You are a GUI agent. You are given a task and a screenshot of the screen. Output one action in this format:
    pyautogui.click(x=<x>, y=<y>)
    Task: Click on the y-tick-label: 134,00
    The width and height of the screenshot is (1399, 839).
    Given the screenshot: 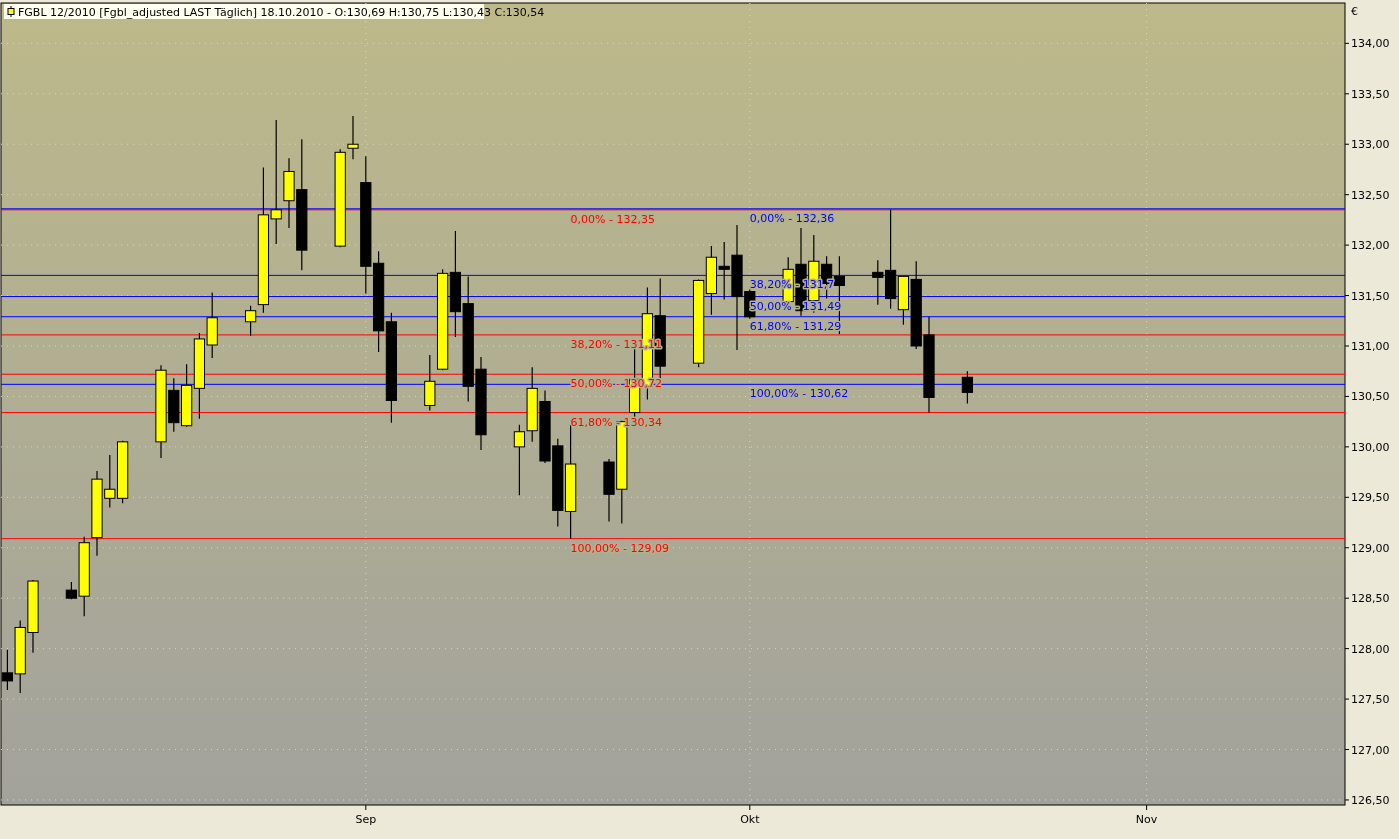 What is the action you would take?
    pyautogui.click(x=1370, y=44)
    